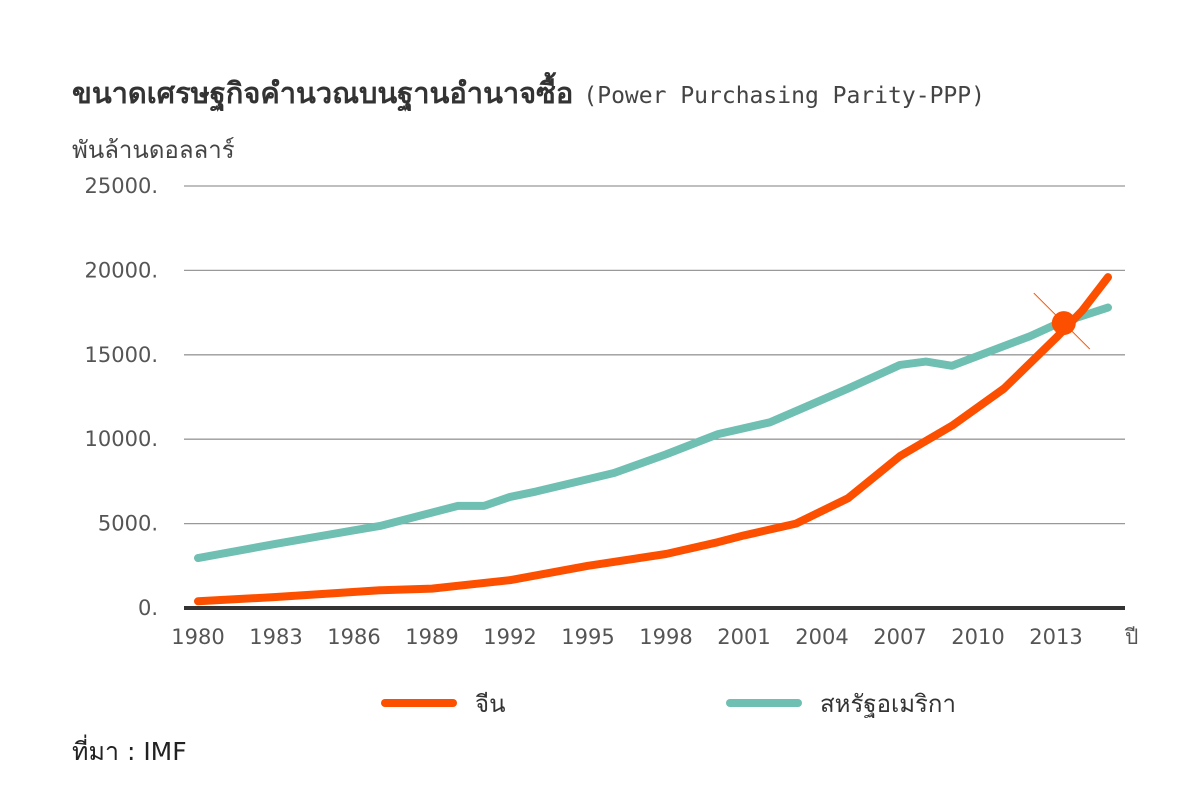 The image size is (1200, 804). What do you see at coordinates (121, 355) in the screenshot?
I see `y-tick-label: 15000.` at bounding box center [121, 355].